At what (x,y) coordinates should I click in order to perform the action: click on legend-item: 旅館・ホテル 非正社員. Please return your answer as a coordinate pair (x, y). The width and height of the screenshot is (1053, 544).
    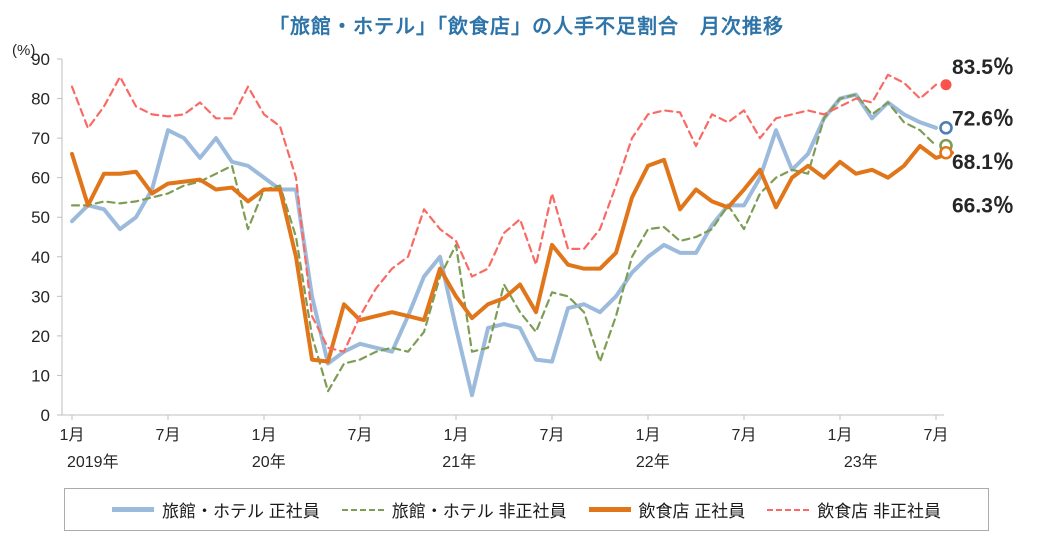
    Looking at the image, I should click on (454, 509).